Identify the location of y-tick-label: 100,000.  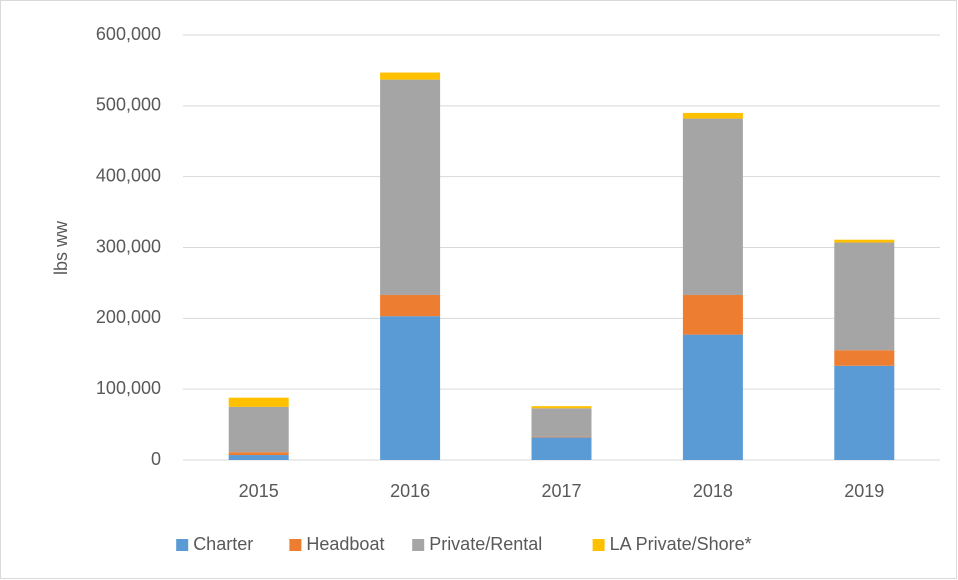
(128, 388).